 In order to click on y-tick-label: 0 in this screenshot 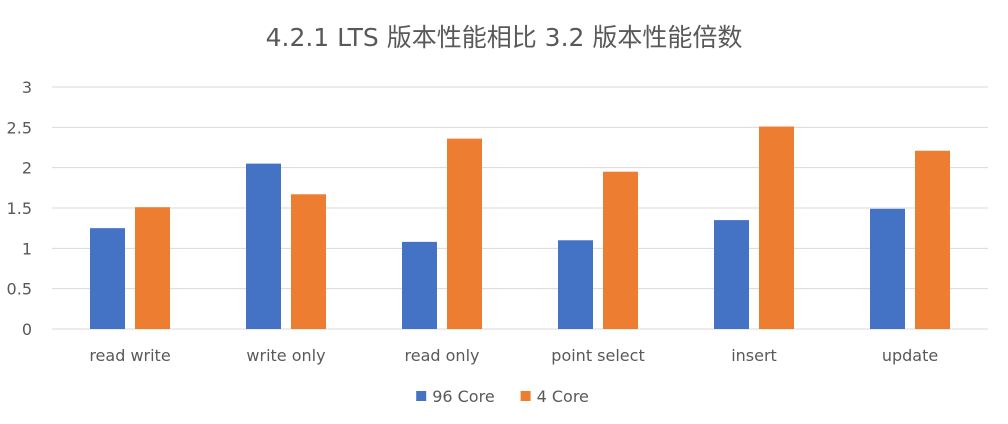, I will do `click(27, 329)`.